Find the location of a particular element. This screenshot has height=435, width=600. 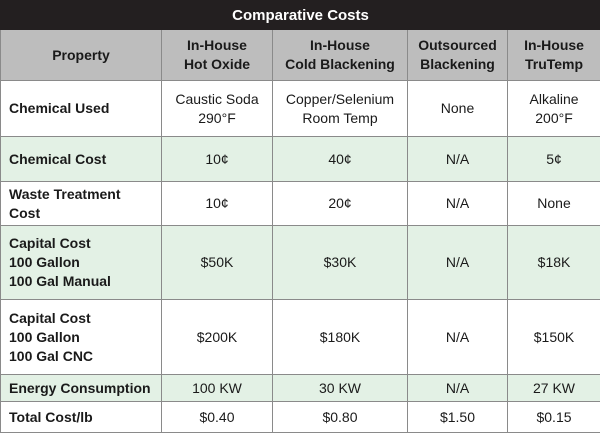

table-cell: $200K is located at coordinates (217, 337).